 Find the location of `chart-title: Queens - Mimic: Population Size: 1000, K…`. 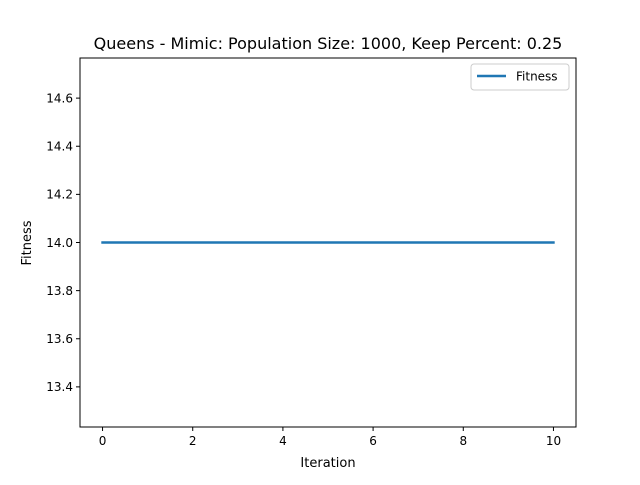

chart-title: Queens - Mimic: Population Size: 1000, K… is located at coordinates (328, 43).